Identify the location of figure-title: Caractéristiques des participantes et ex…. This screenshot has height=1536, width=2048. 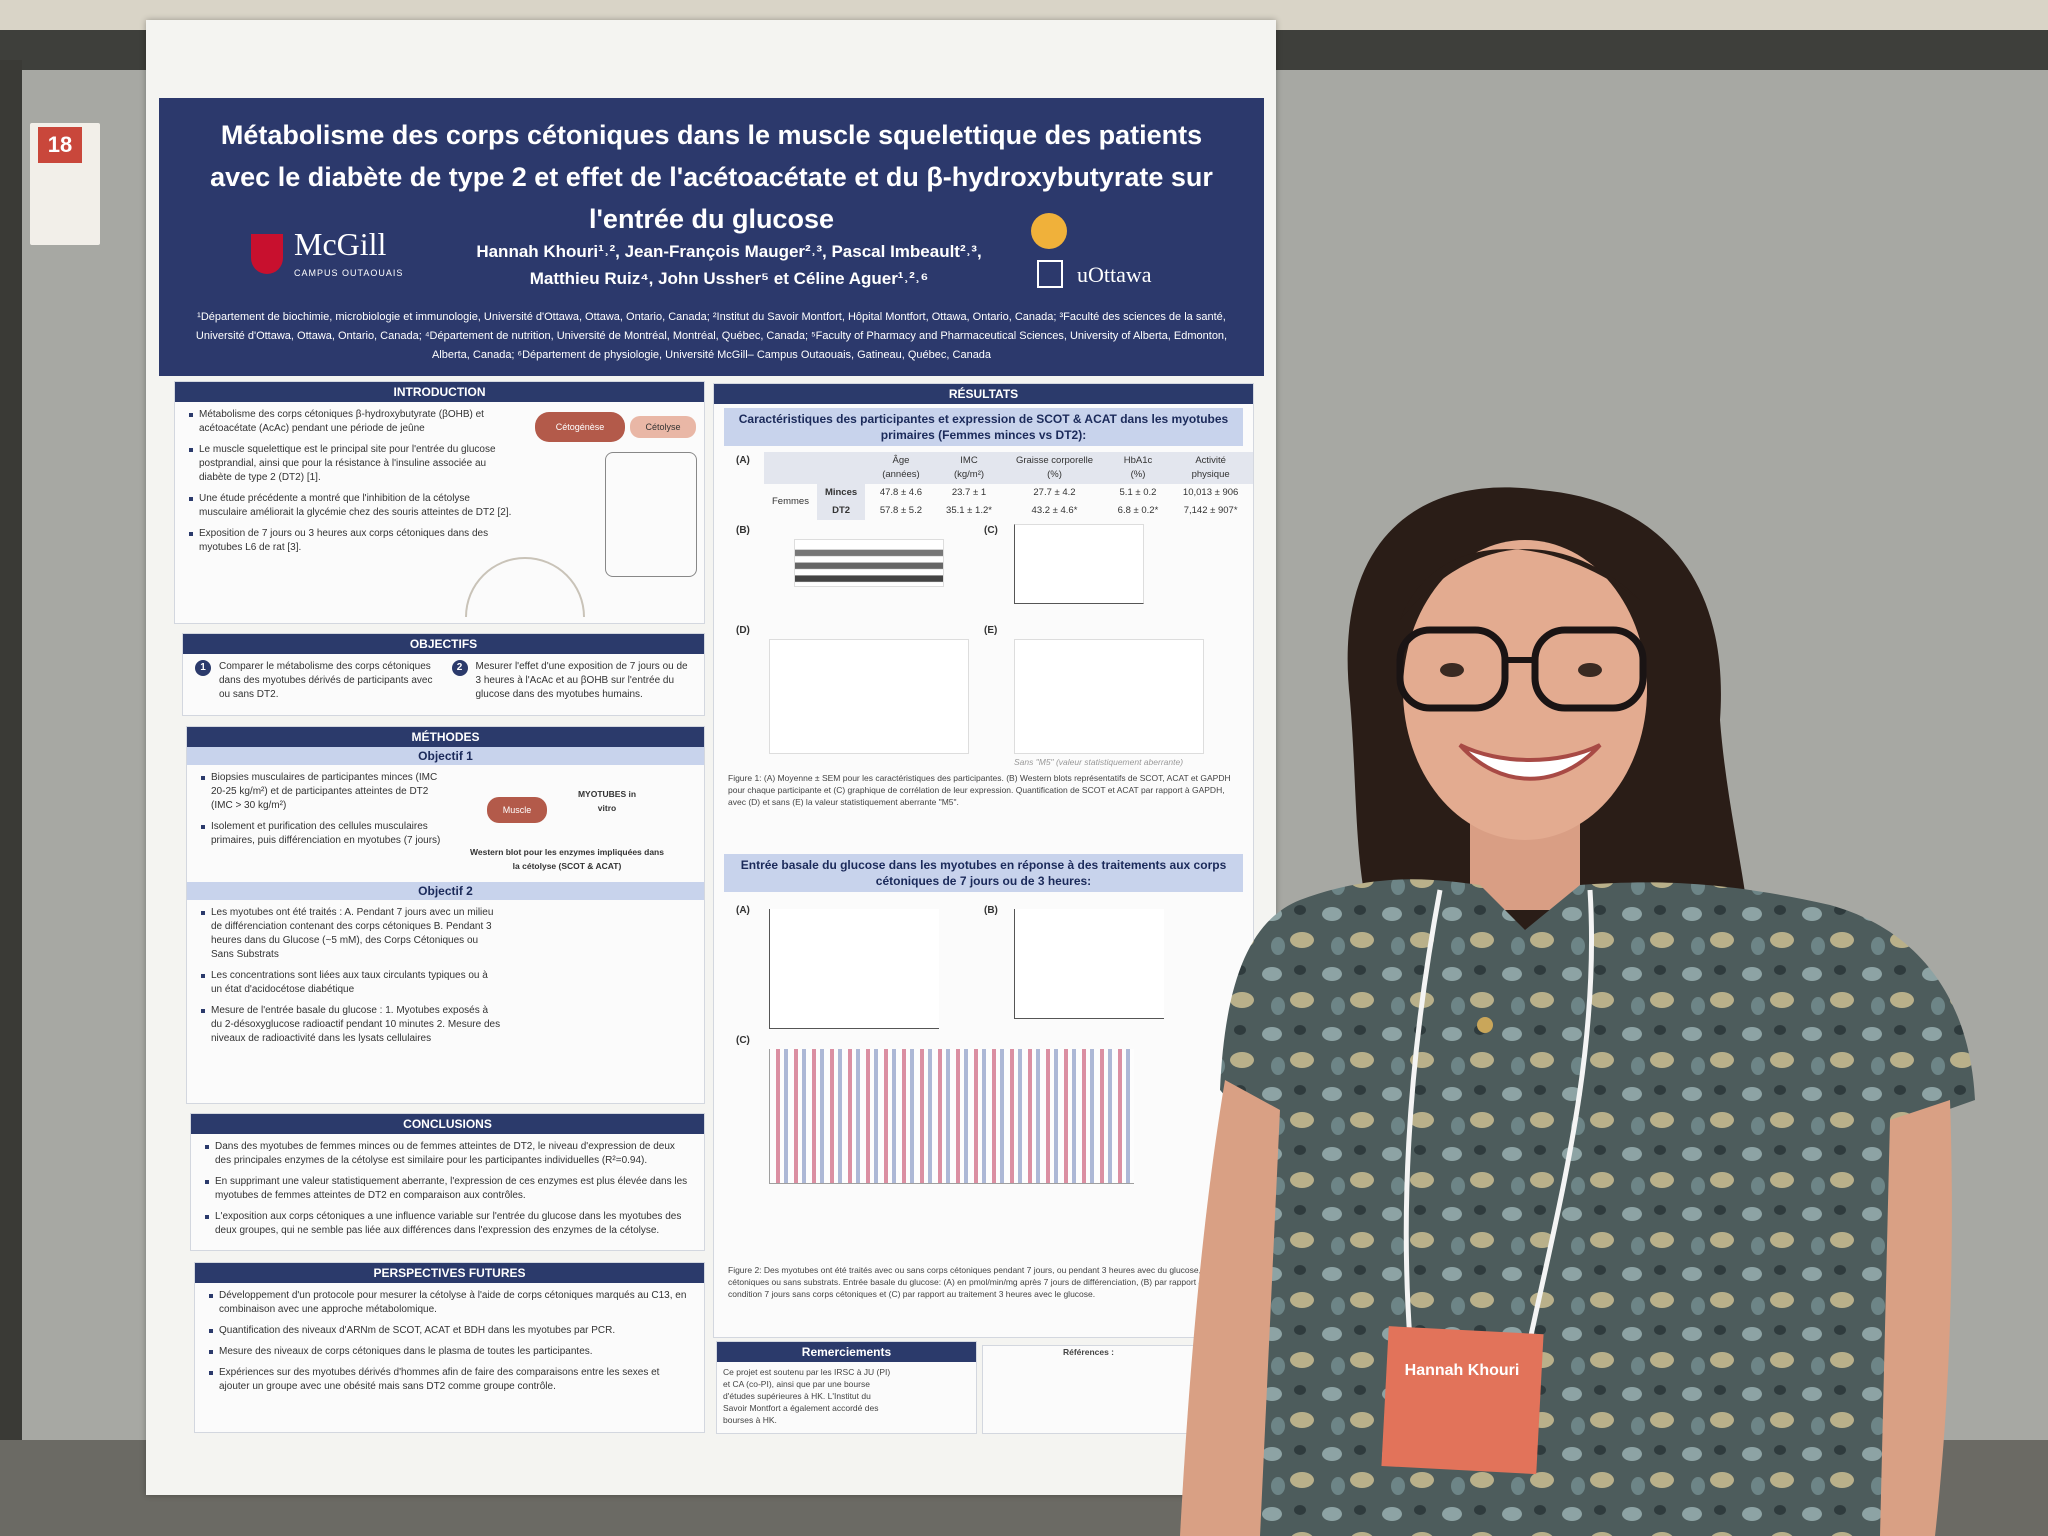
(983, 427).